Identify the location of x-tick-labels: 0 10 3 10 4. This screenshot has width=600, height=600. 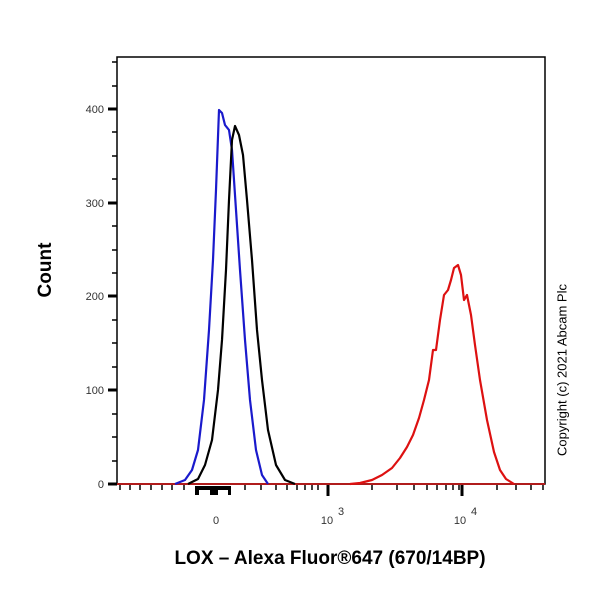
(345, 516).